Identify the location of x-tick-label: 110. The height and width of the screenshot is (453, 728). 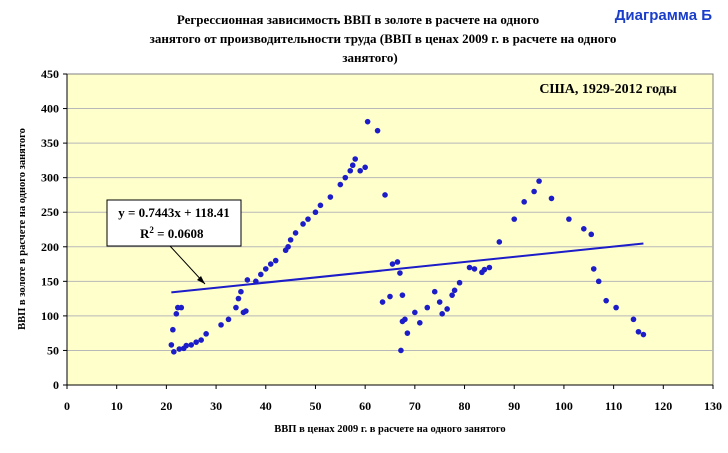
(613, 406).